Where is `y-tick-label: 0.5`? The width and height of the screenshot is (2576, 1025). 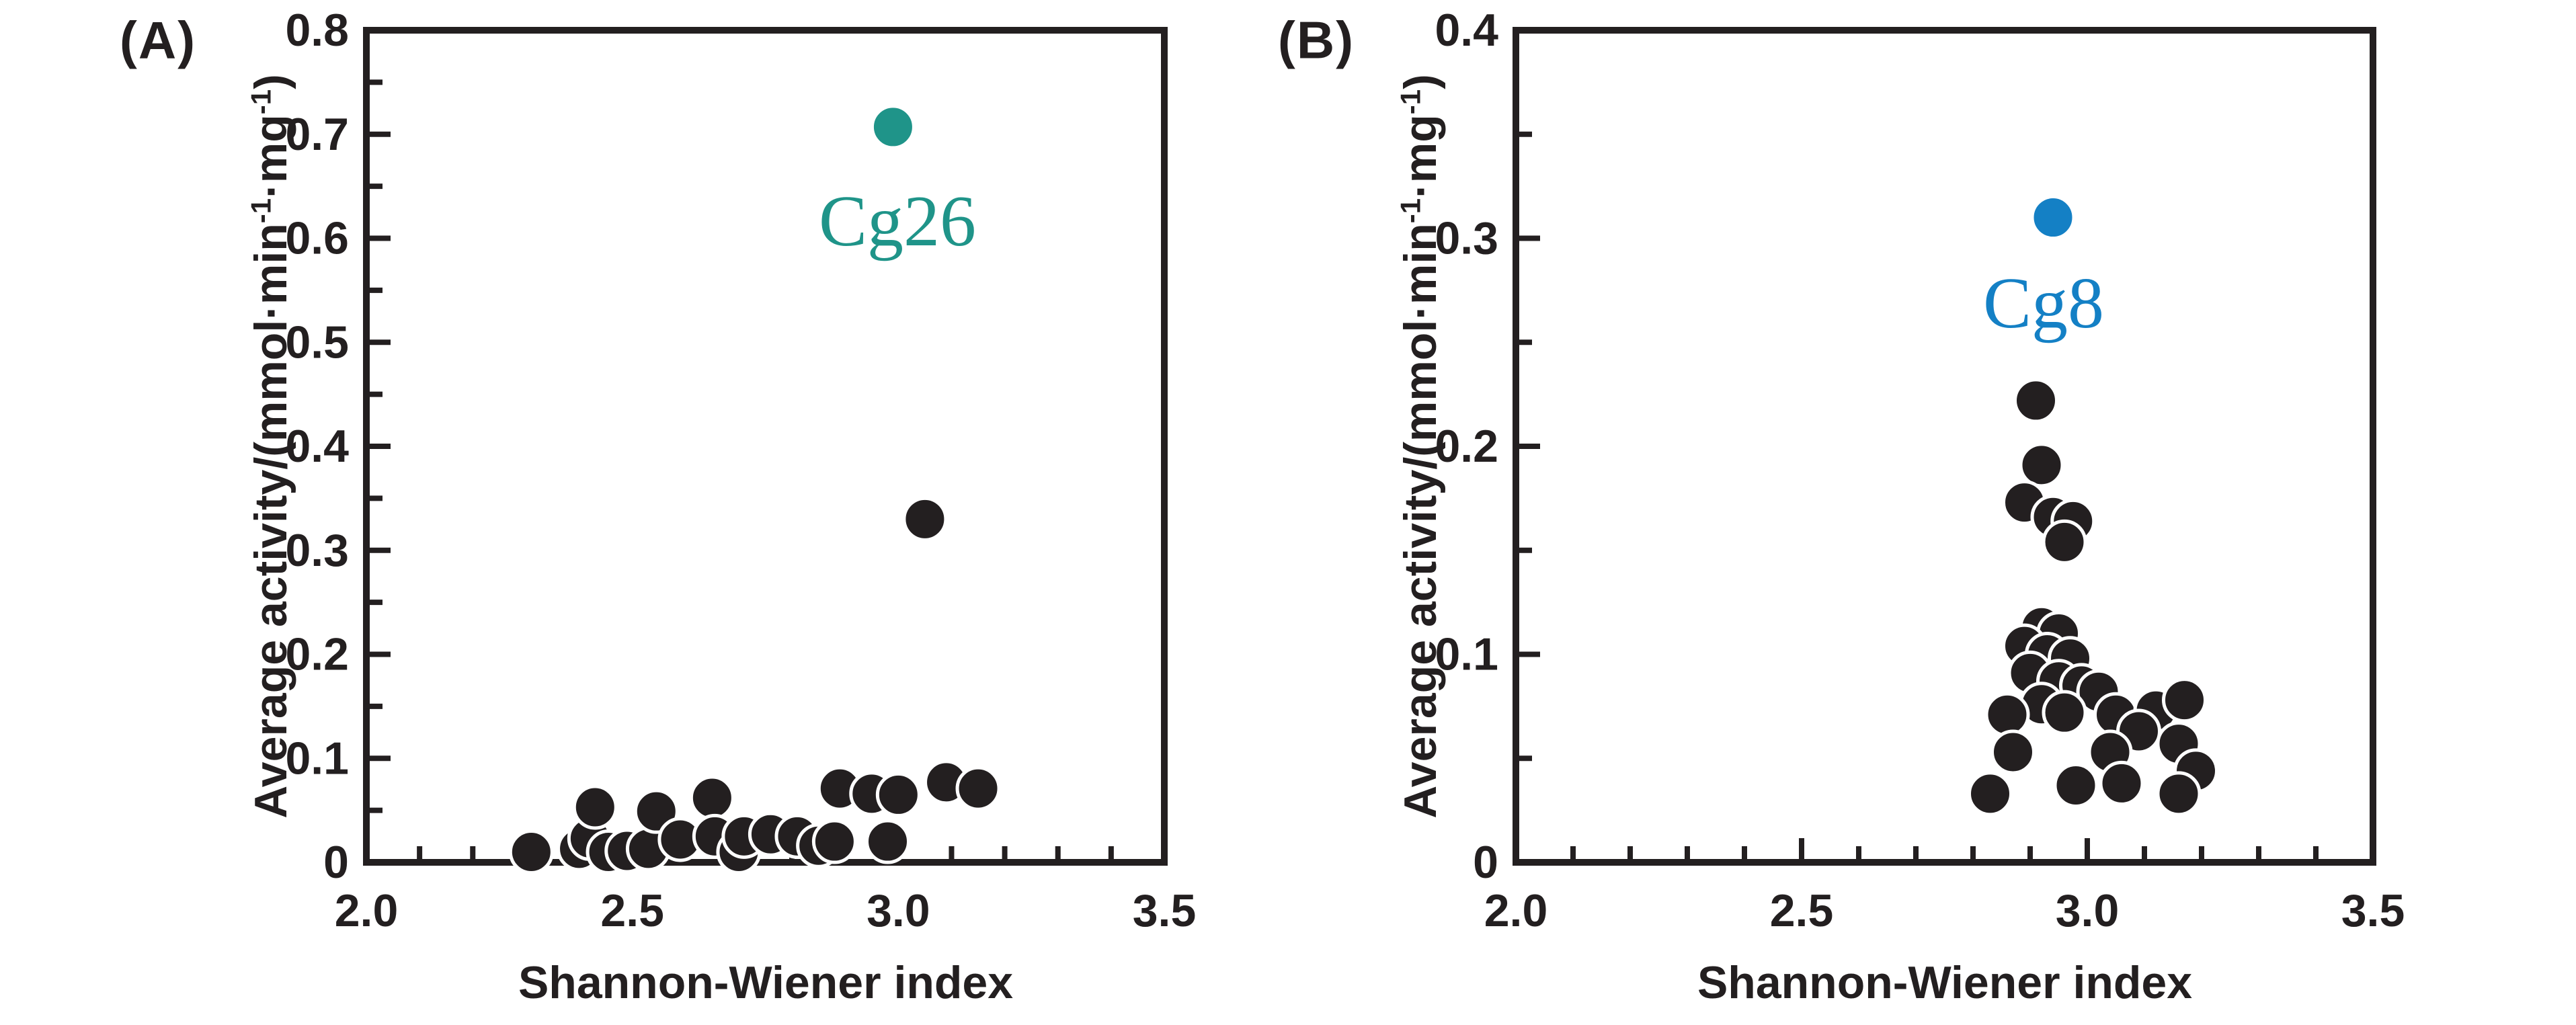
y-tick-label: 0.5 is located at coordinates (317, 342).